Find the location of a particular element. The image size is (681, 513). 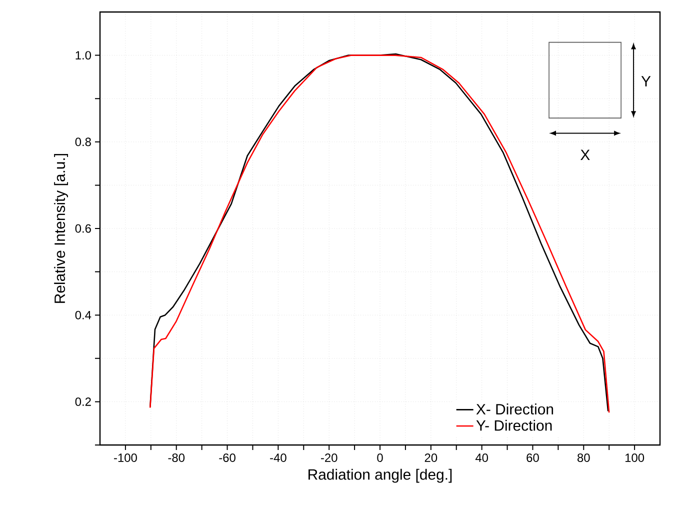

x-tick-label: -80 is located at coordinates (176, 458).